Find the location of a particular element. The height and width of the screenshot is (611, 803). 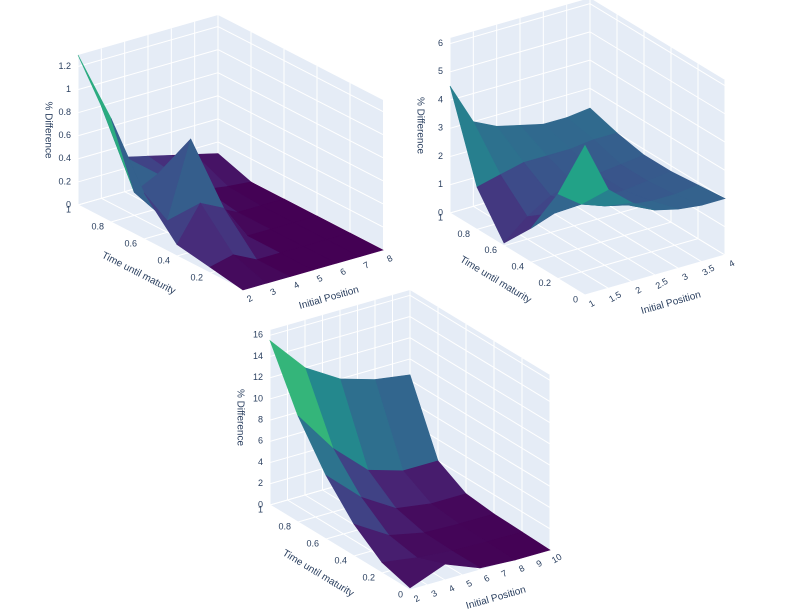

z-tick-label: 16 is located at coordinates (258, 335).